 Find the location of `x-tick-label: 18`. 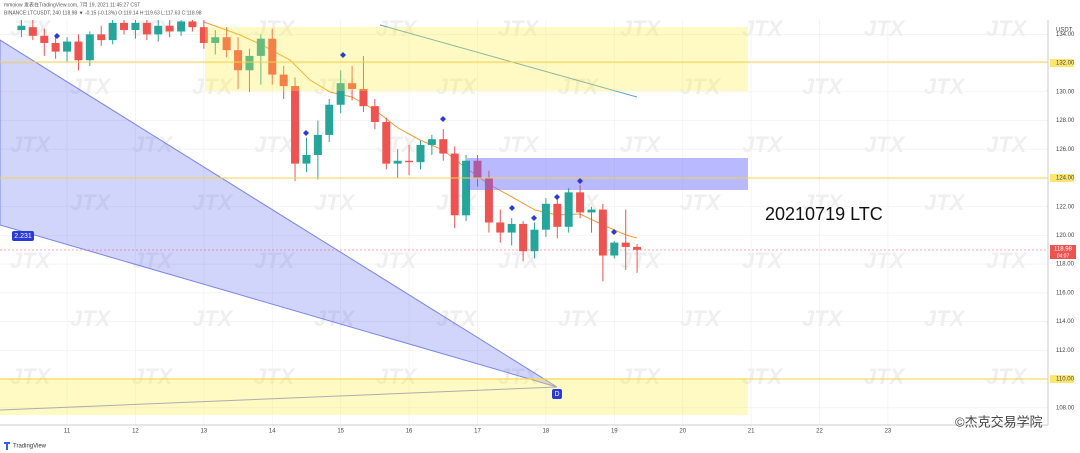

x-tick-label: 18 is located at coordinates (546, 432).